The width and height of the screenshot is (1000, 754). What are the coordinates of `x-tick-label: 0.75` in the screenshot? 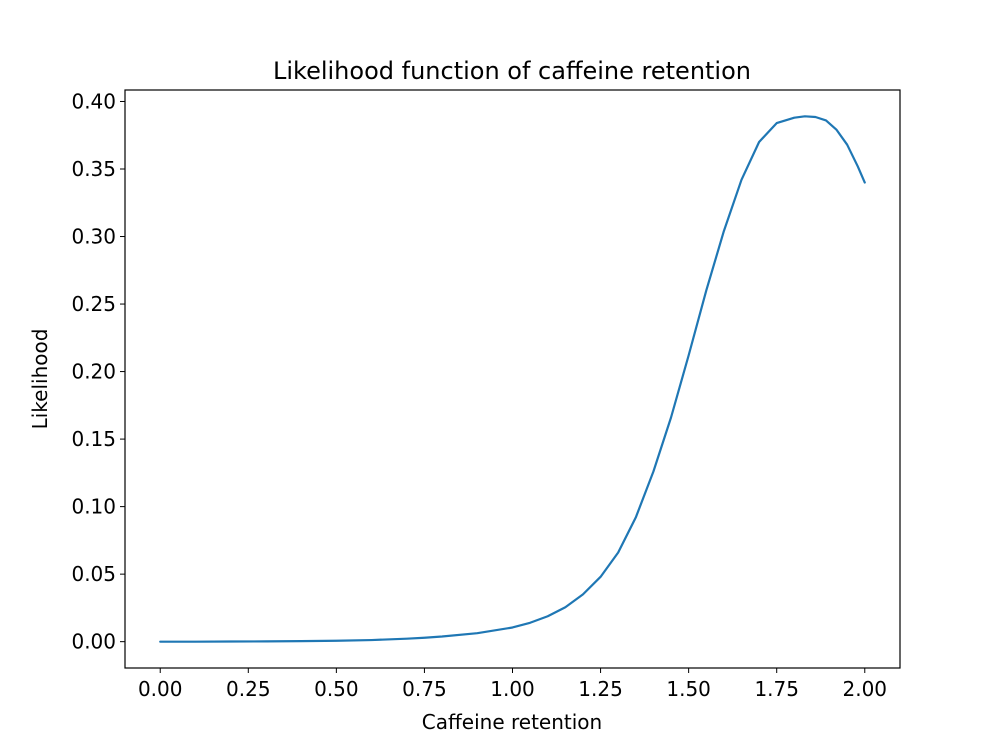 It's located at (424, 689).